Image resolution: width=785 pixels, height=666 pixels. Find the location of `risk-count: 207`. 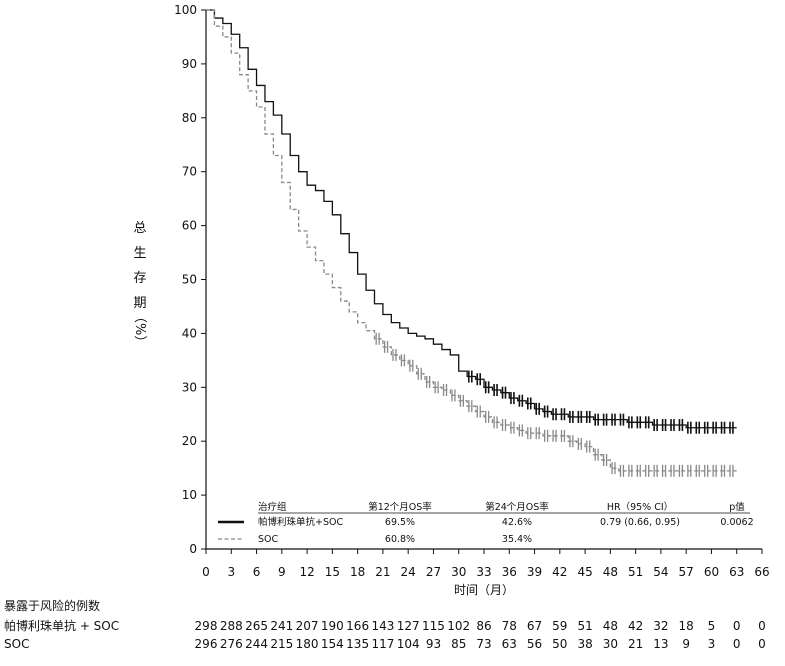

risk-count: 207 is located at coordinates (307, 626).